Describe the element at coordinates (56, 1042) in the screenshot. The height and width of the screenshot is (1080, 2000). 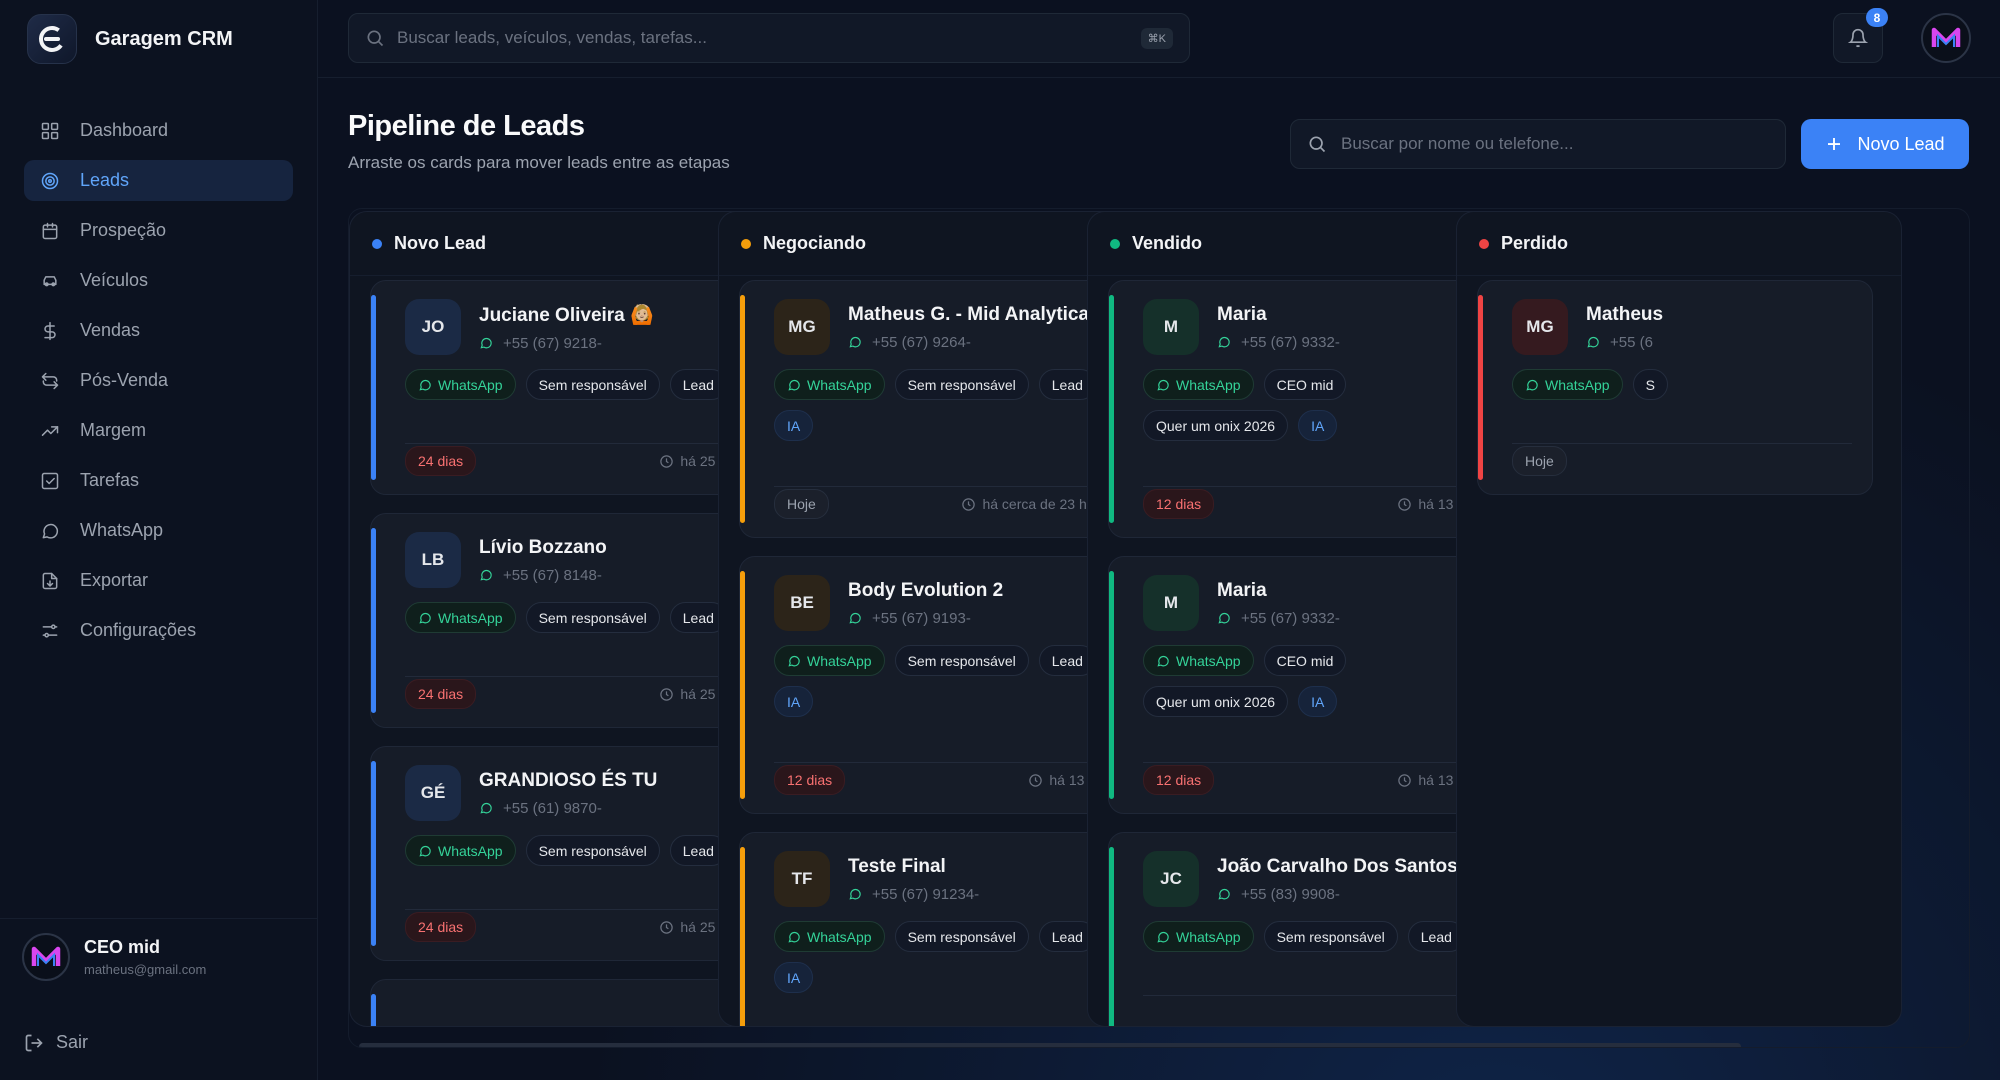
I see `logout-button: Sair` at that location.